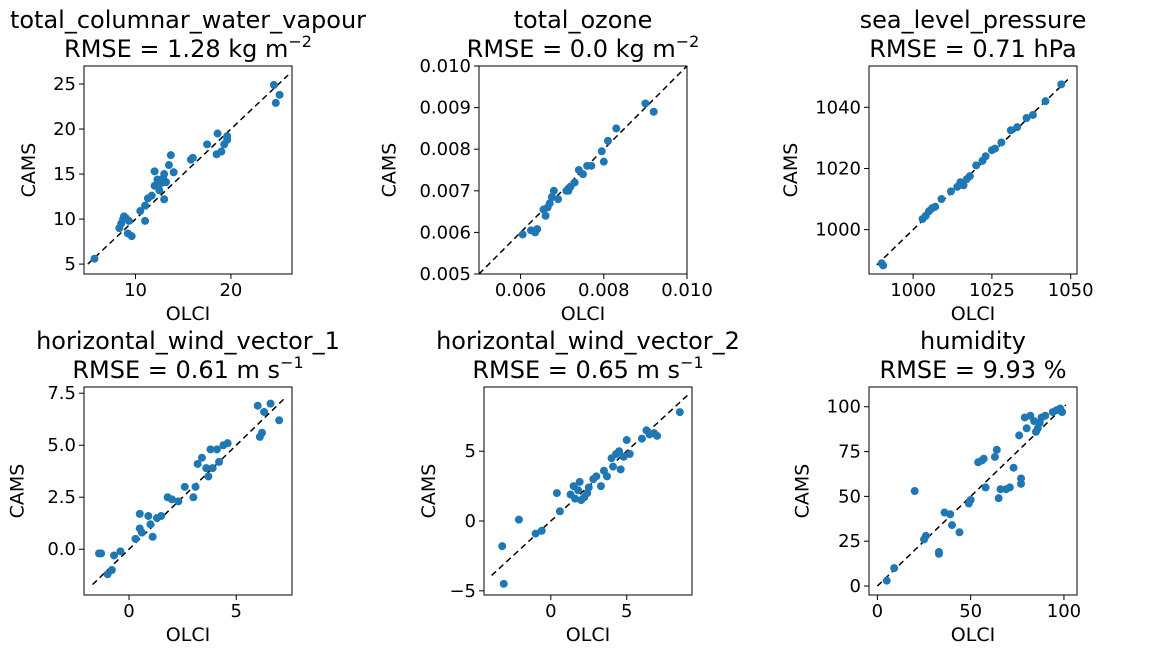  What do you see at coordinates (64, 219) in the screenshot?
I see `y-tick-label: 10` at bounding box center [64, 219].